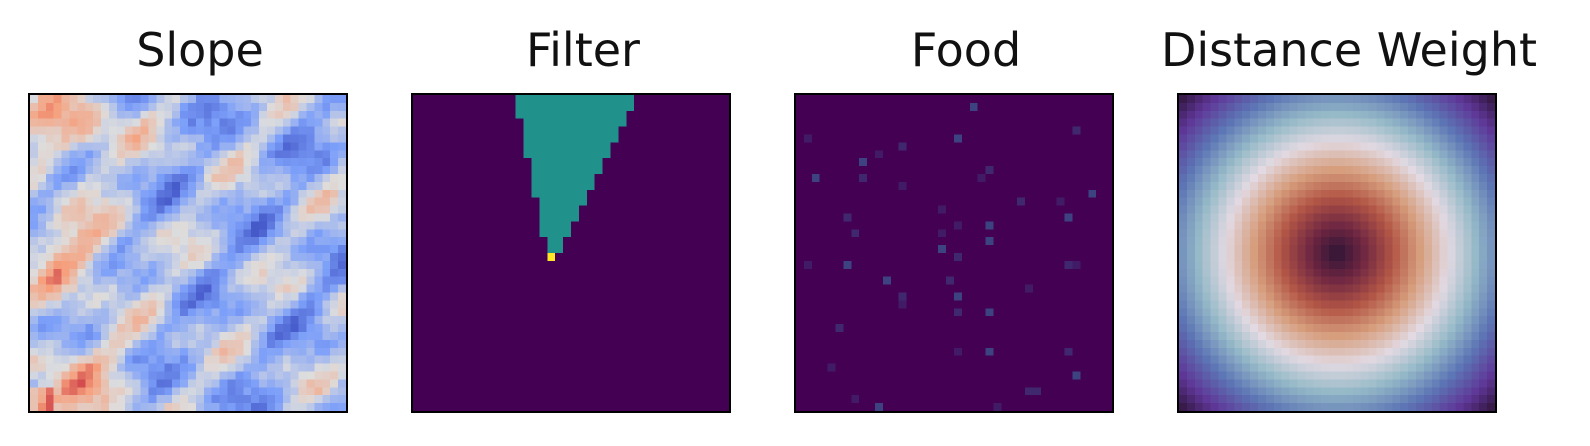 This screenshot has height=446, width=1590. What do you see at coordinates (583, 50) in the screenshot?
I see `filter-title: Filter` at bounding box center [583, 50].